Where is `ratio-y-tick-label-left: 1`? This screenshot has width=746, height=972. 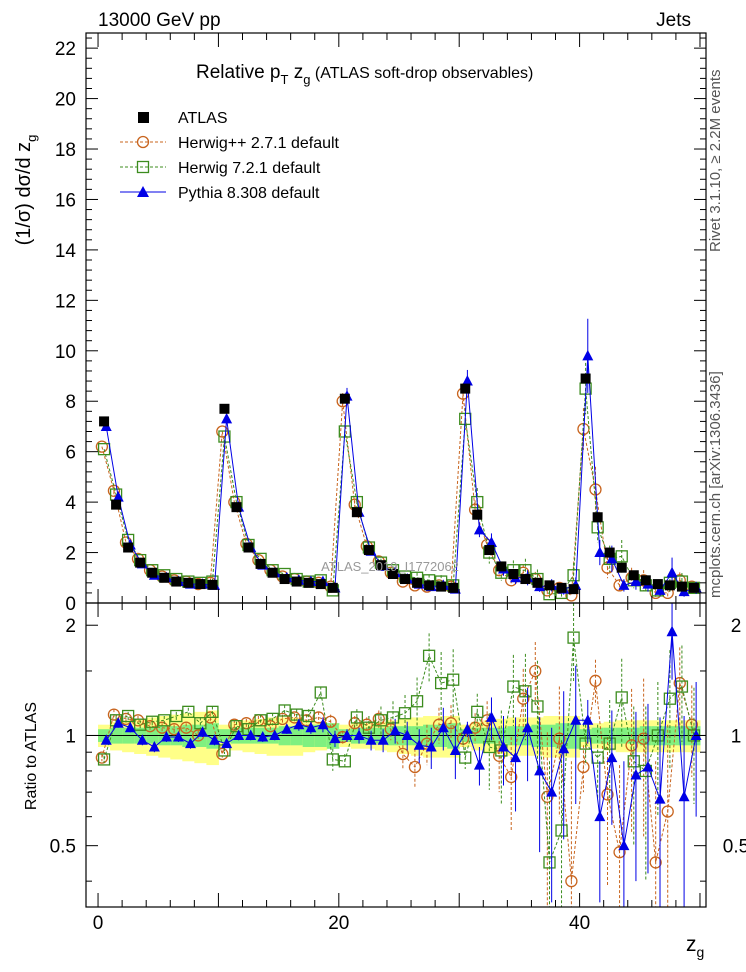 ratio-y-tick-label-left: 1 is located at coordinates (70, 736).